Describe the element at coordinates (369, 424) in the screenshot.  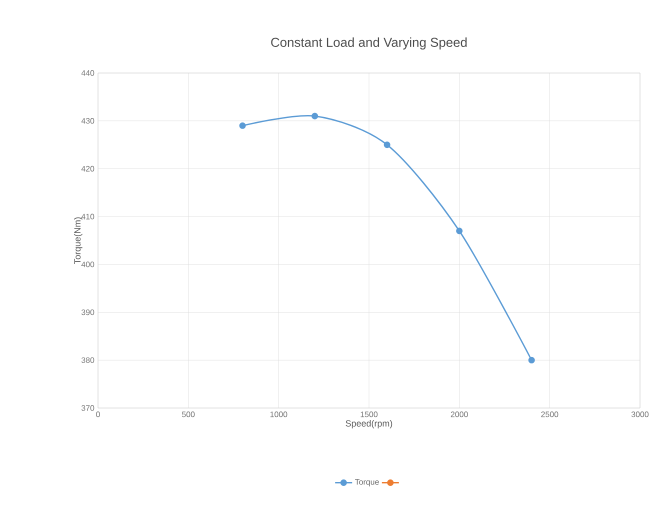
I see `x-axis-title: Speed(rpm)` at that location.